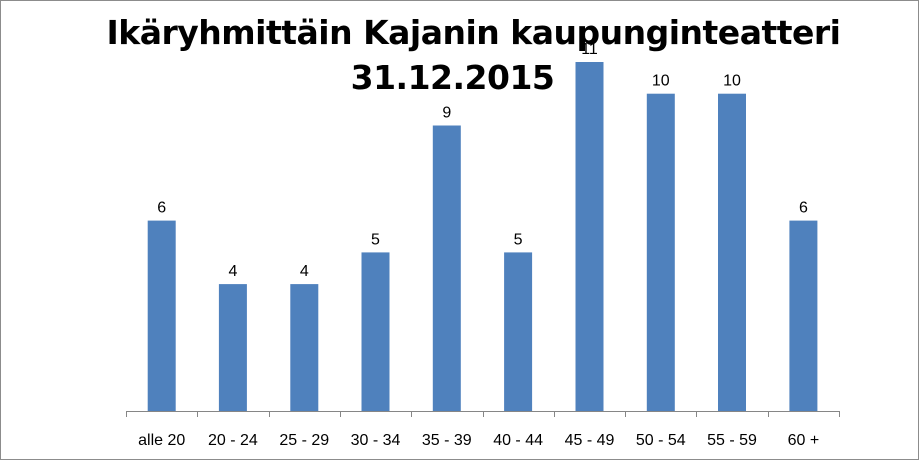 This screenshot has width=919, height=461. What do you see at coordinates (446, 113) in the screenshot?
I see `data-label: 9` at bounding box center [446, 113].